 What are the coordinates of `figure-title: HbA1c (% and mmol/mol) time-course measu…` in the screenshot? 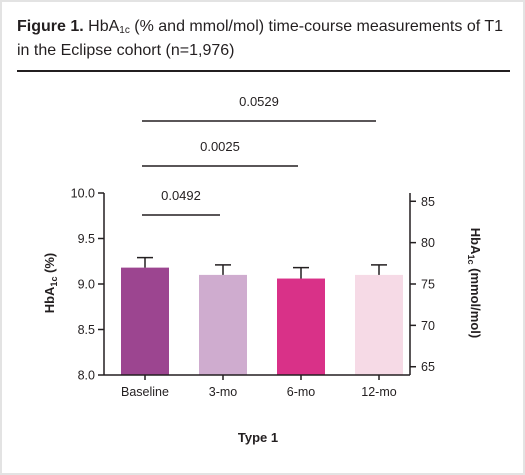 It's located at (260, 38).